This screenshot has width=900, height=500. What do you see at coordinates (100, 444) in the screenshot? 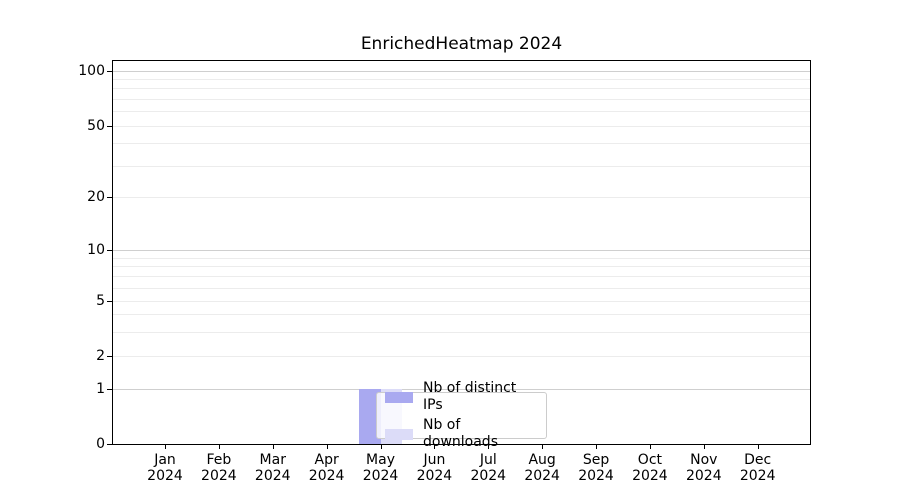
I see `y-tick-label: 0` at bounding box center [100, 444].